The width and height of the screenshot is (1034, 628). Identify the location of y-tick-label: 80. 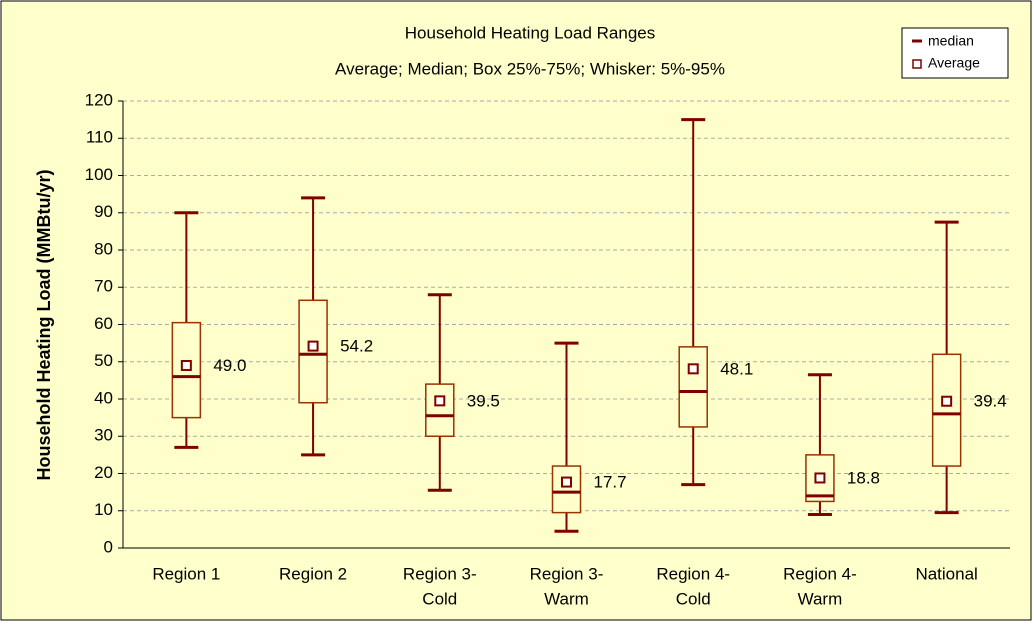
(103, 248).